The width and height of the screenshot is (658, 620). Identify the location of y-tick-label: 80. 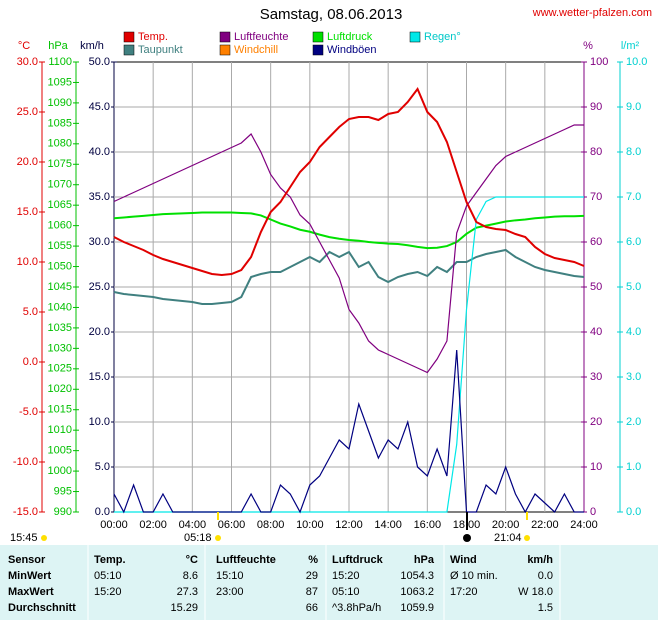
(596, 152).